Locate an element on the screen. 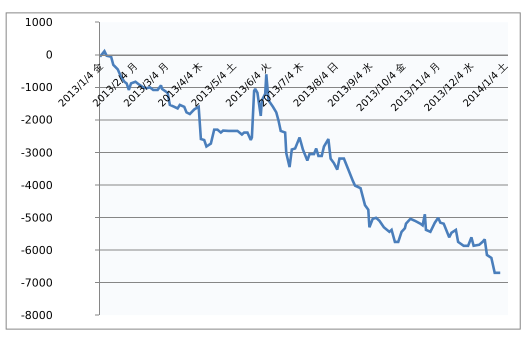 The width and height of the screenshot is (524, 343). y-tick-label: -4000 is located at coordinates (36, 185).